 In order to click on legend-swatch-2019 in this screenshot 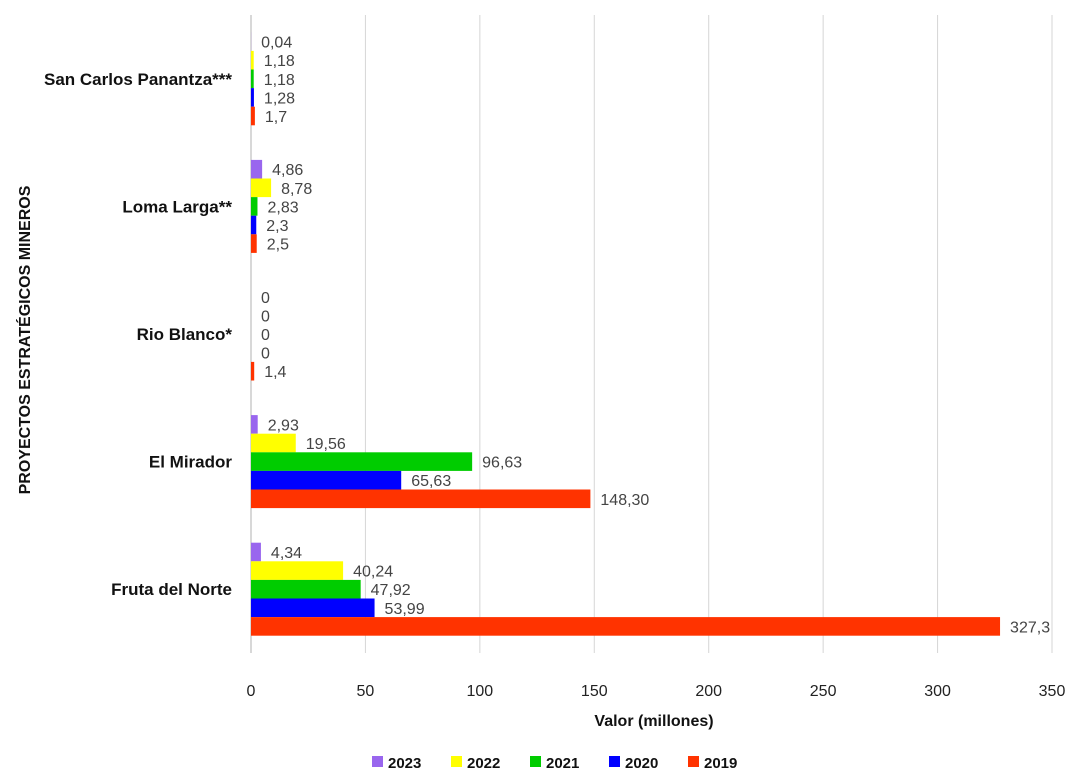, I will do `click(693, 761)`.